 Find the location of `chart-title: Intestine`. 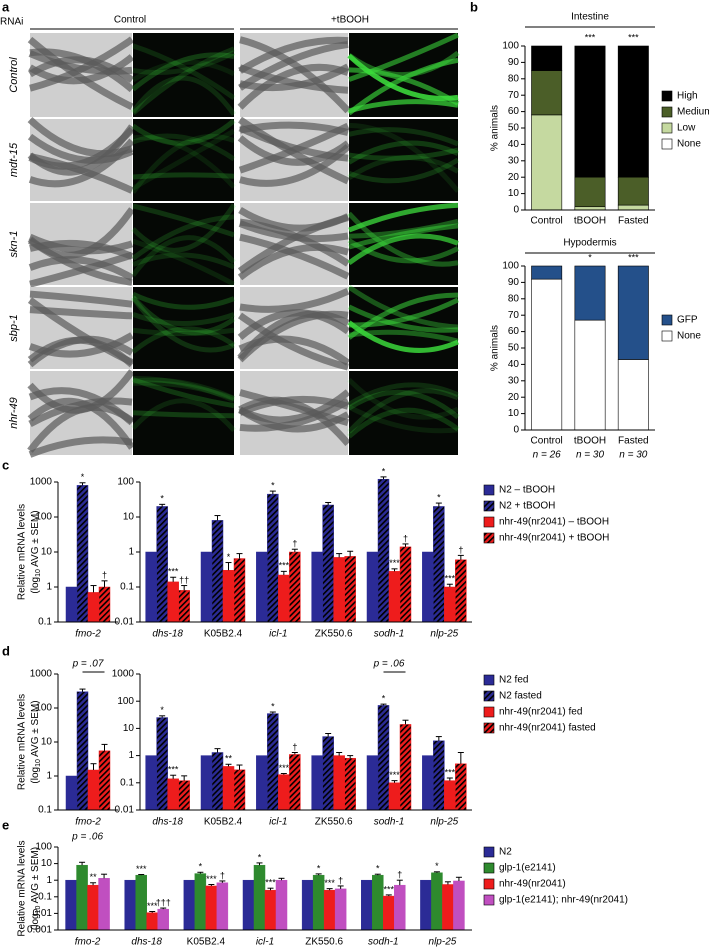

chart-title: Intestine is located at coordinates (590, 17).